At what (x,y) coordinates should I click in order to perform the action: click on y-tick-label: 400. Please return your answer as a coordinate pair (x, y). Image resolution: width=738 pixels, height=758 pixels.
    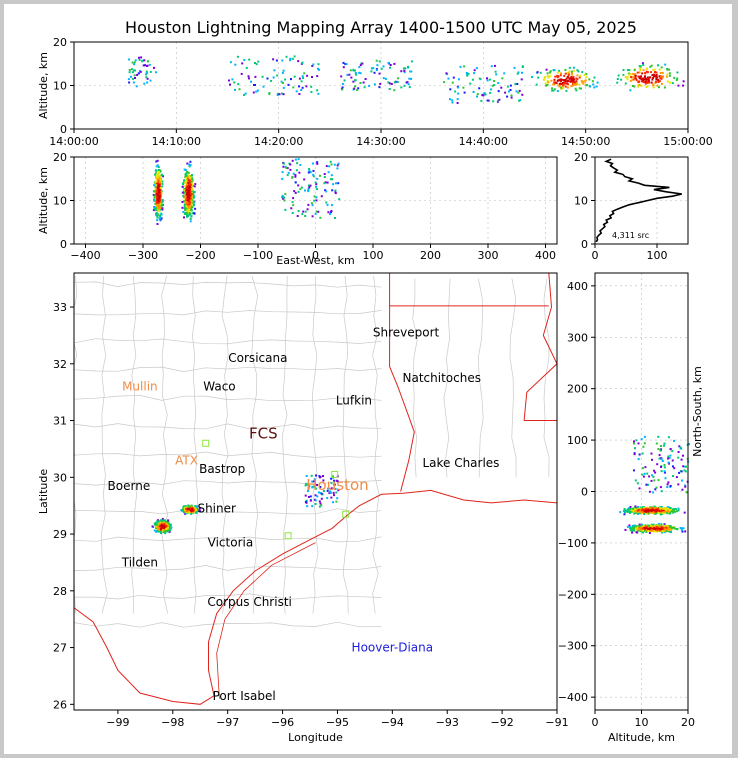
    Looking at the image, I should click on (577, 286).